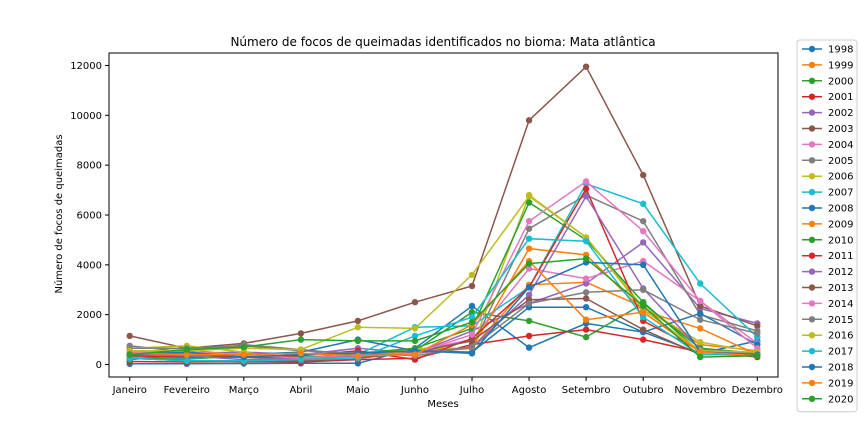  Describe the element at coordinates (840, 304) in the screenshot. I see `legend-label: 2014` at that location.